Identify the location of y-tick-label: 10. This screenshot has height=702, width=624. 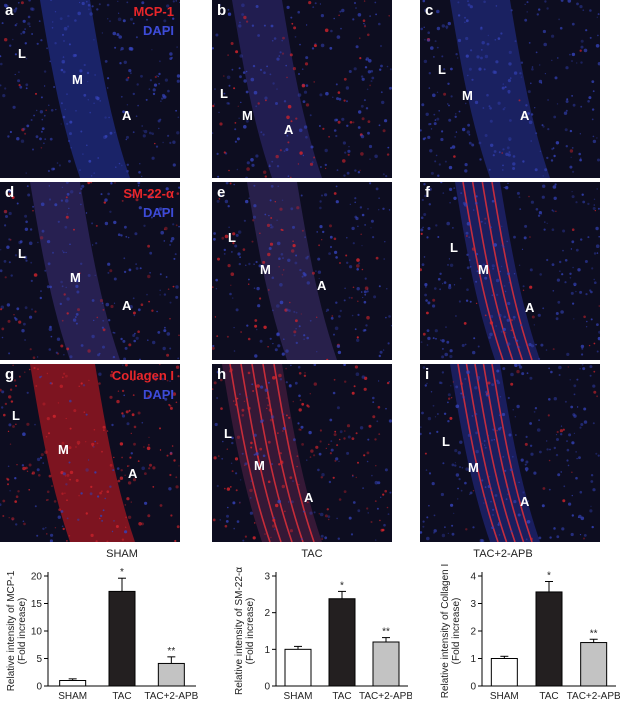
(37, 632).